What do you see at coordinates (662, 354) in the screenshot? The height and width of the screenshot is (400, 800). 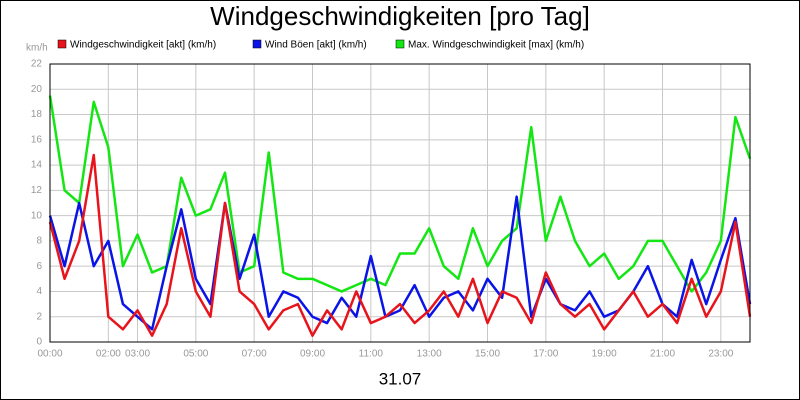 I see `x-tick-label: 21:00` at bounding box center [662, 354].